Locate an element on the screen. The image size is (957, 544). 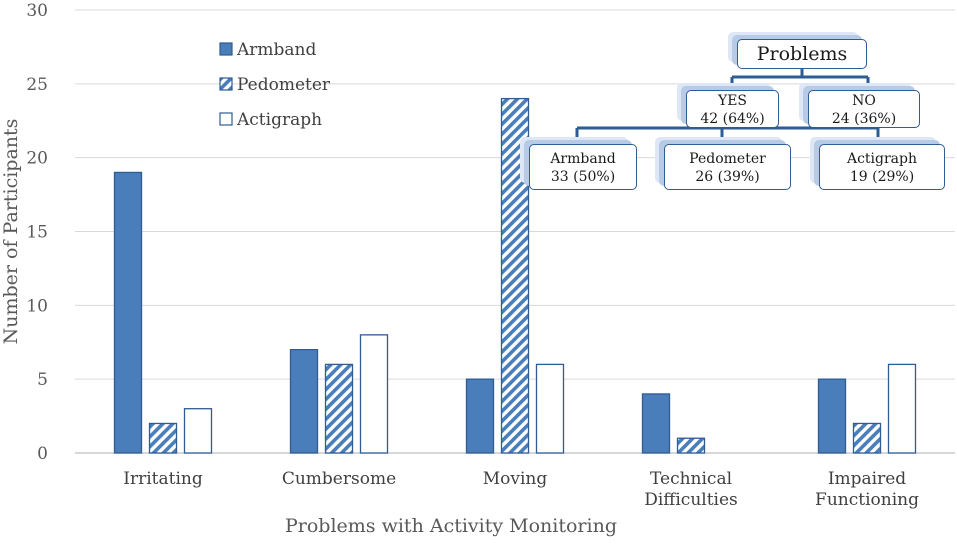
tree-node-yes: YES 42 (64%) is located at coordinates (732, 109).